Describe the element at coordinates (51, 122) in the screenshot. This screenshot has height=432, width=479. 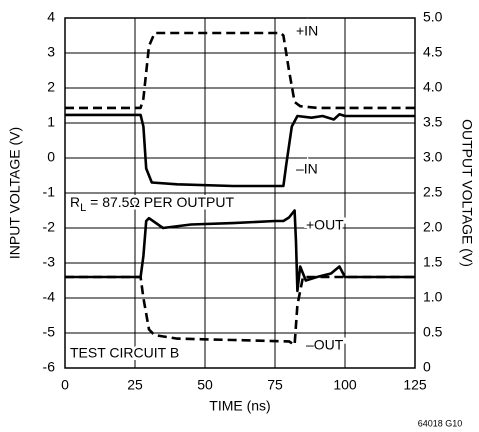
I see `y-tick-label: 1` at that location.